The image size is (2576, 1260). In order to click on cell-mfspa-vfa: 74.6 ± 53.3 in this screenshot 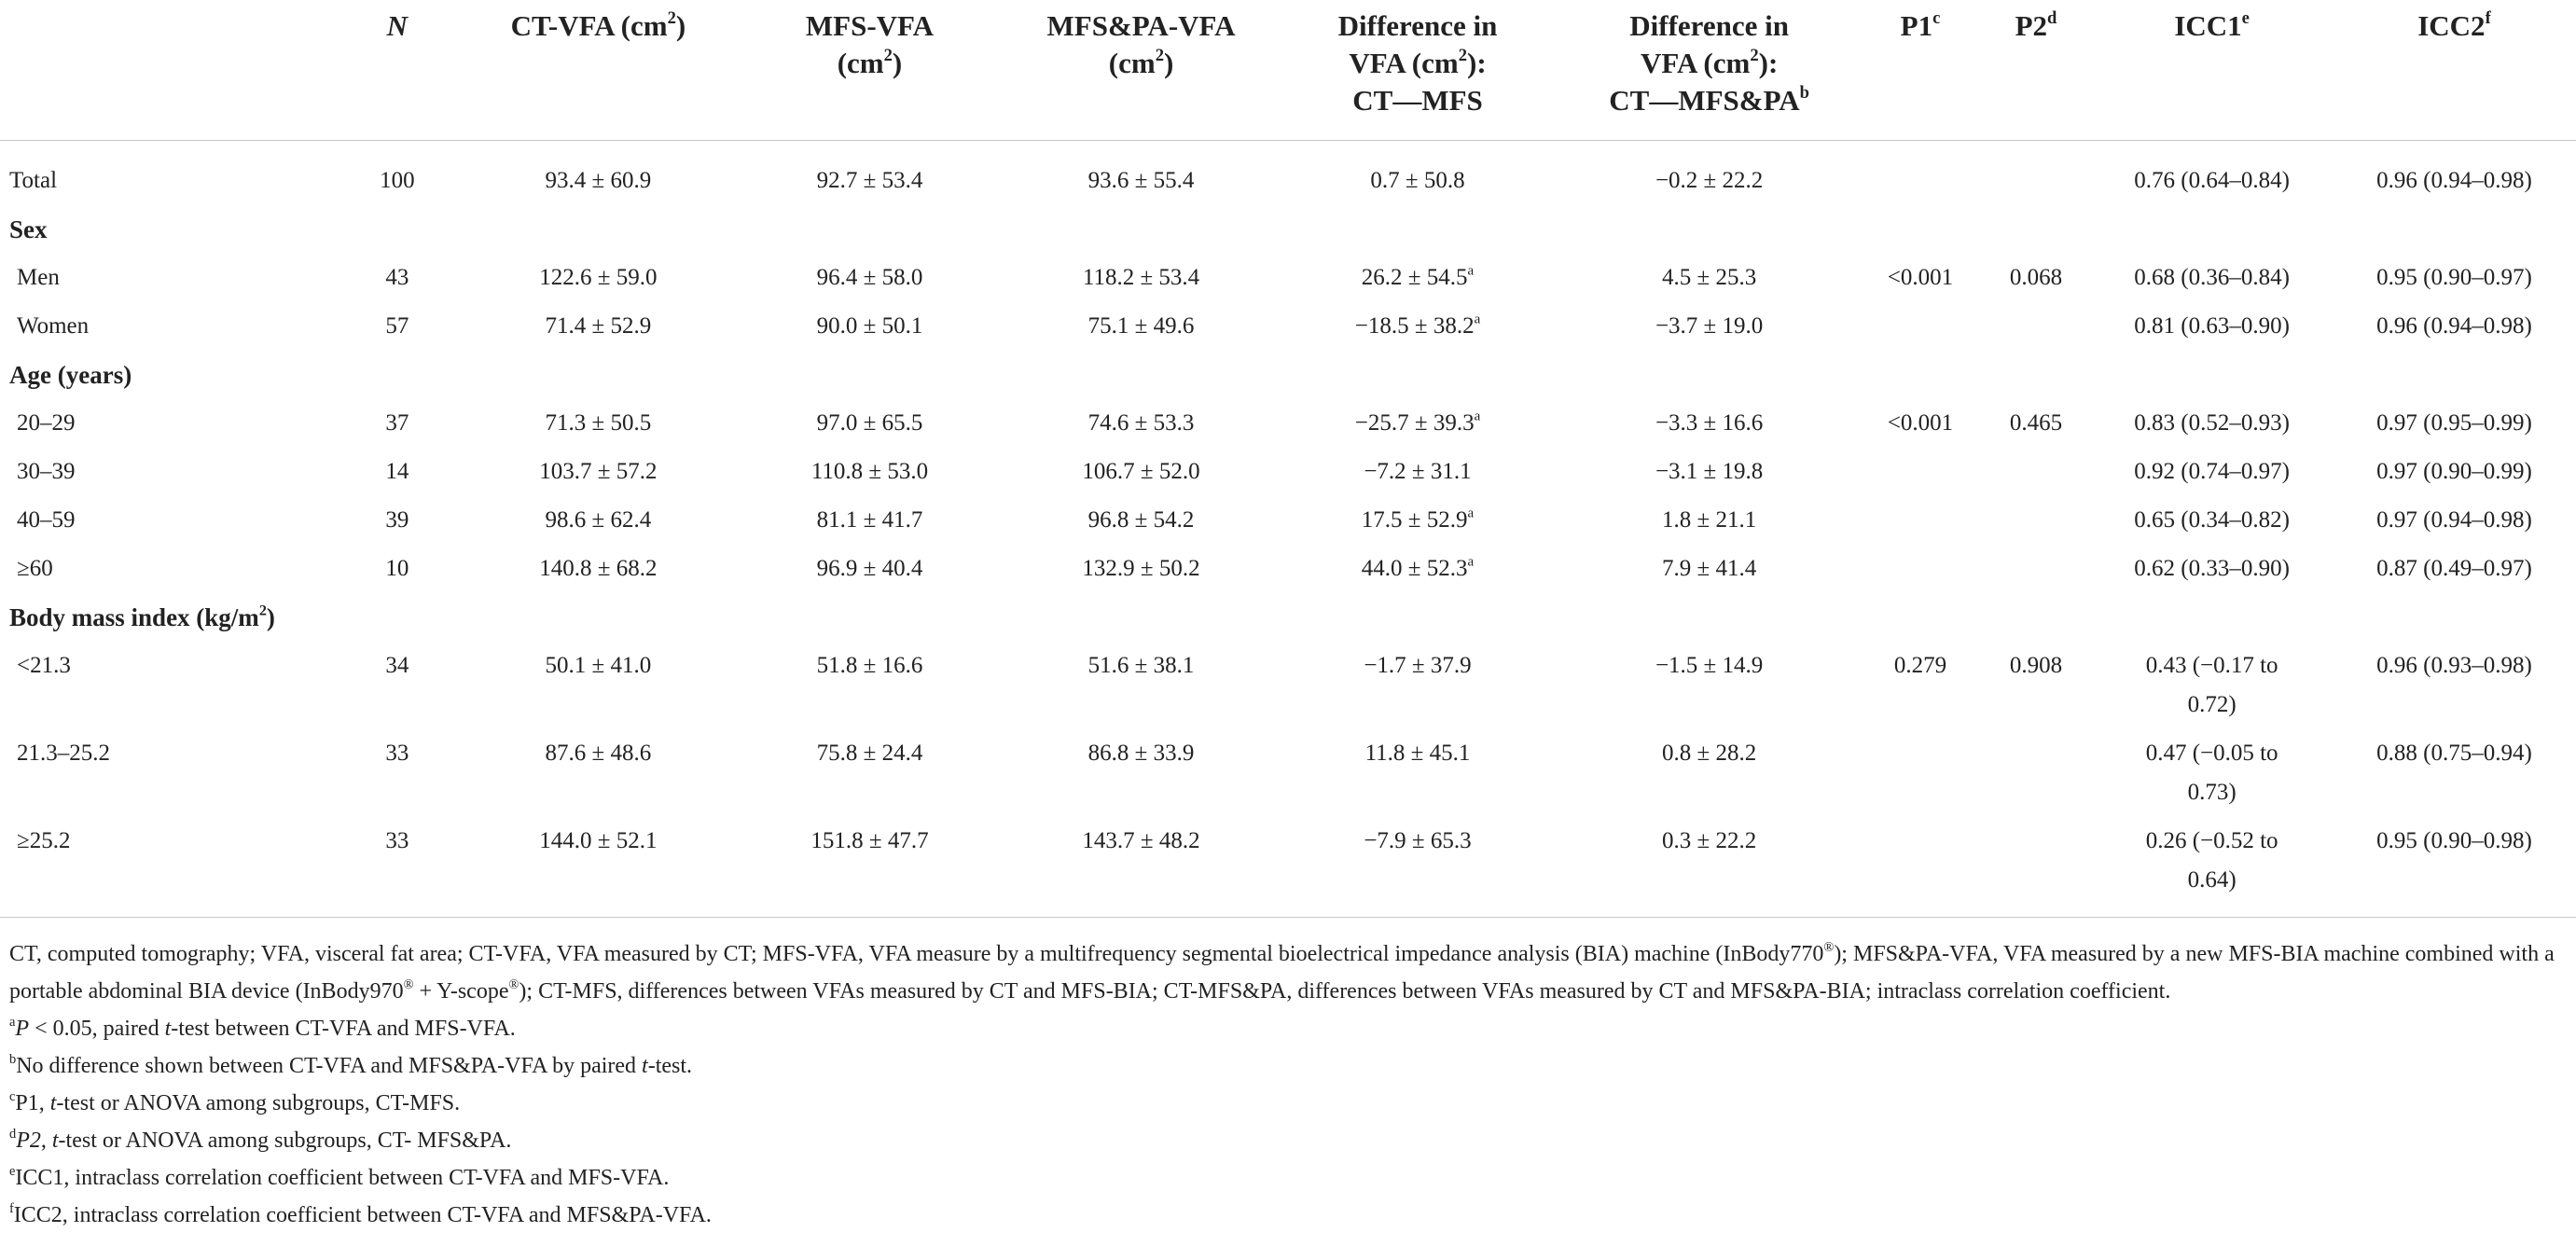, I will do `click(1141, 423)`.